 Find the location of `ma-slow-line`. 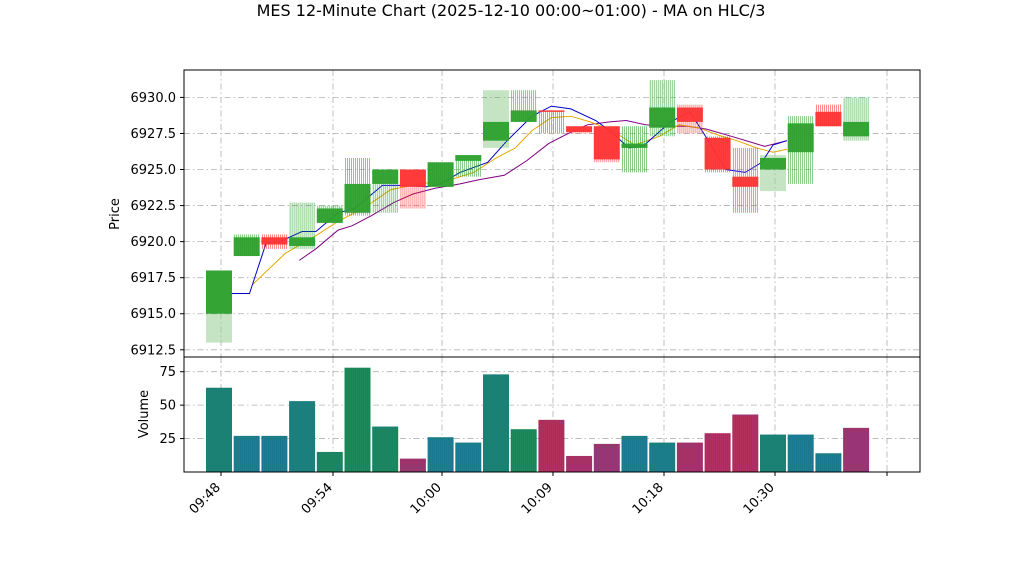

ma-slow-line is located at coordinates (543, 190).